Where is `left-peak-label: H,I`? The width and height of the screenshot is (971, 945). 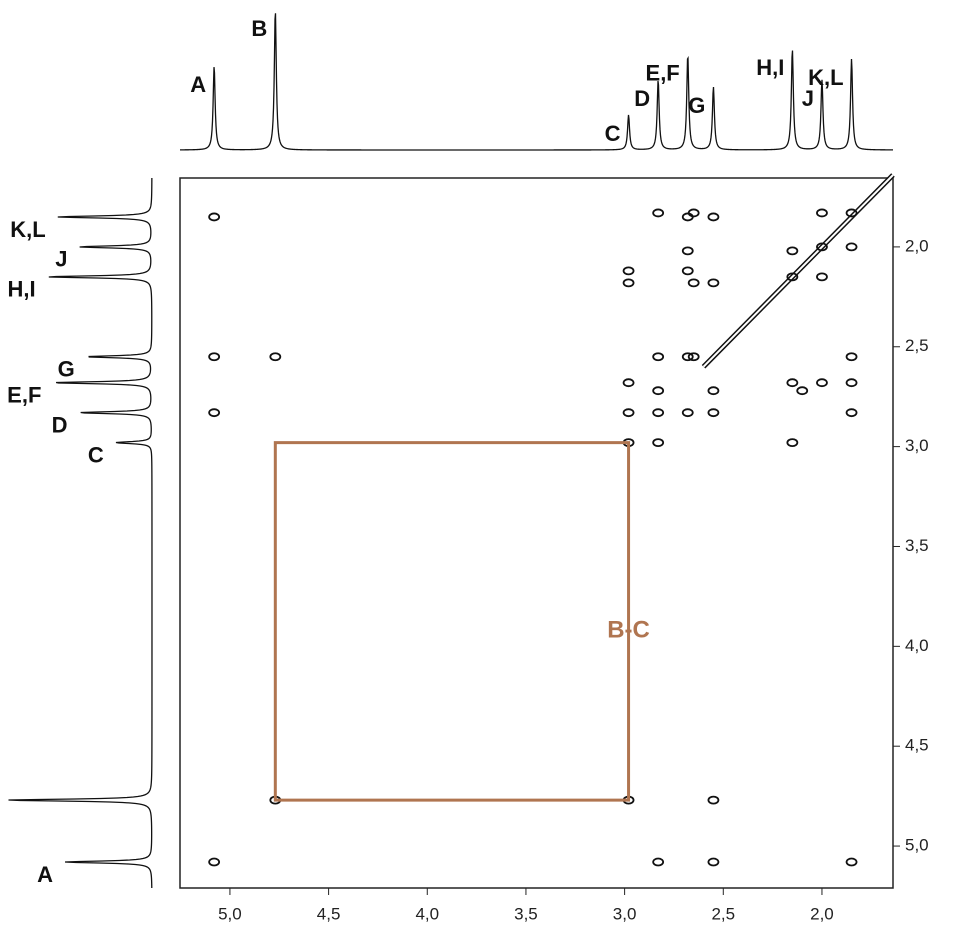
left-peak-label: H,I is located at coordinates (21, 289).